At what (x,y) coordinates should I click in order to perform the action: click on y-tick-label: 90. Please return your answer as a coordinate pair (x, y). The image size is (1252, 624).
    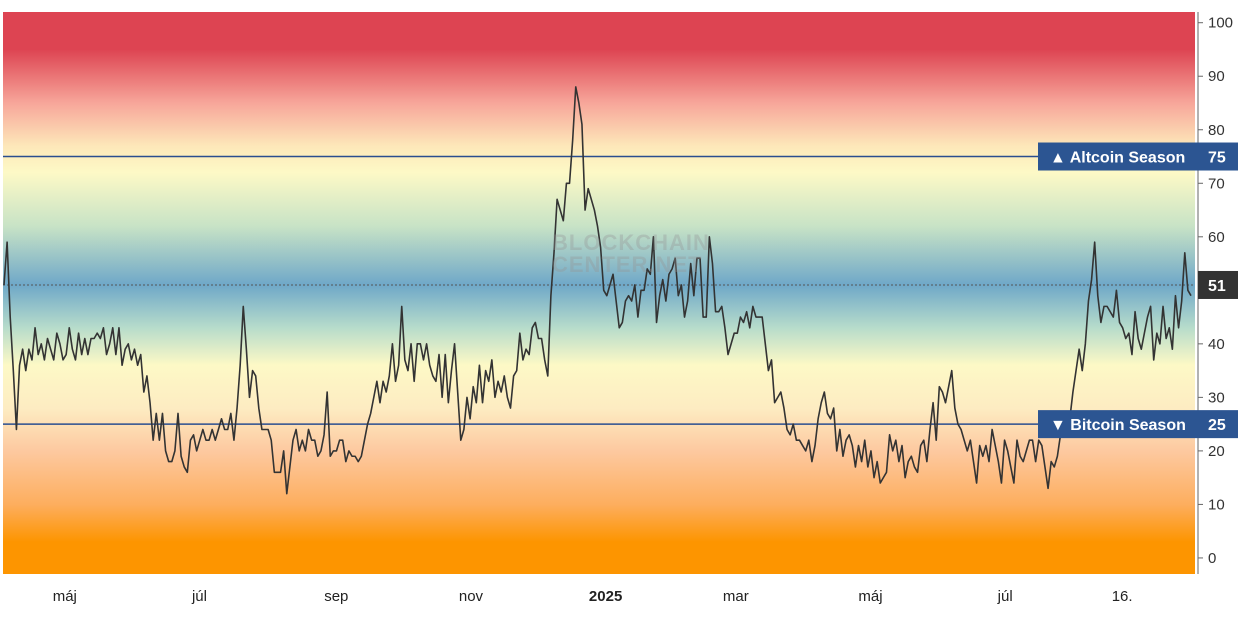
    Looking at the image, I should click on (1216, 76).